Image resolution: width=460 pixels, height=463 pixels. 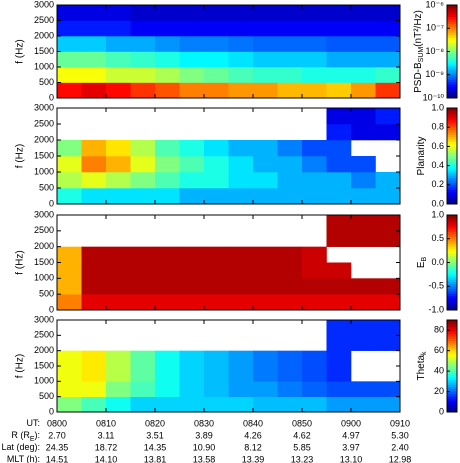 I want to click on row-label-main: UT:, so click(x=34, y=423).